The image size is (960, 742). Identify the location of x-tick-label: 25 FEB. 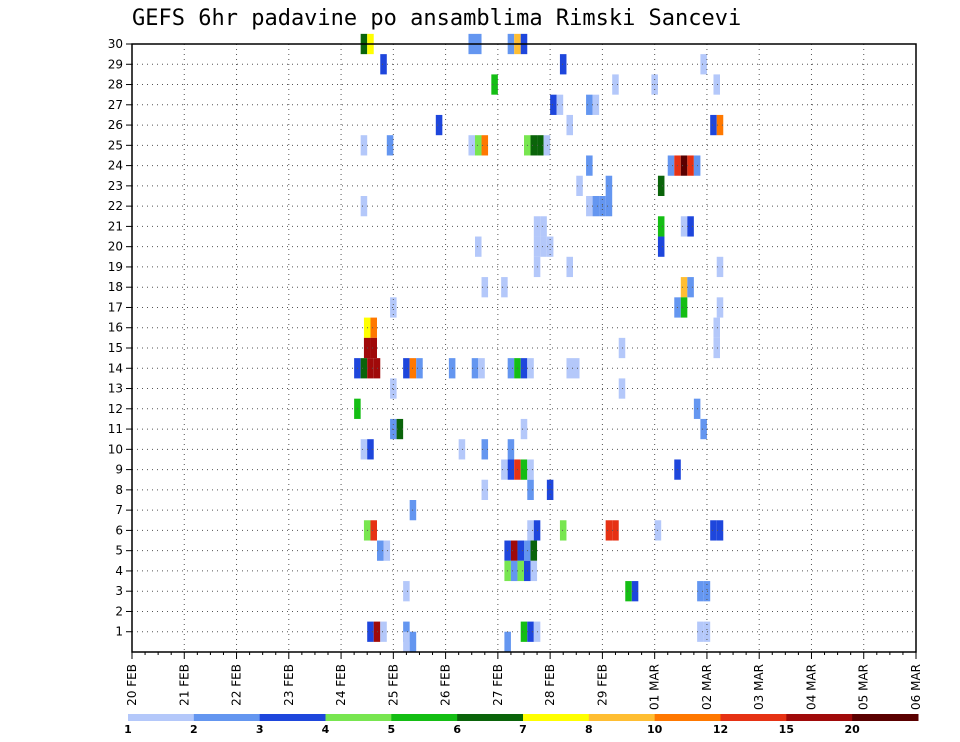
(393, 685).